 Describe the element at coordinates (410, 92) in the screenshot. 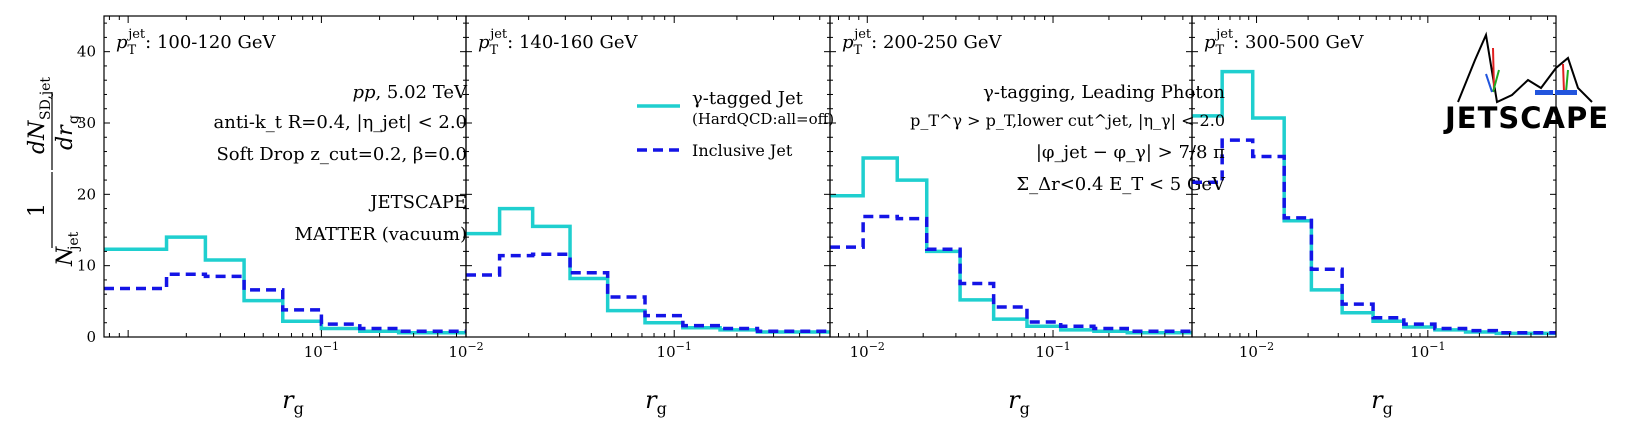

I see `annotation-energy: pp, 5.02 TeV` at that location.